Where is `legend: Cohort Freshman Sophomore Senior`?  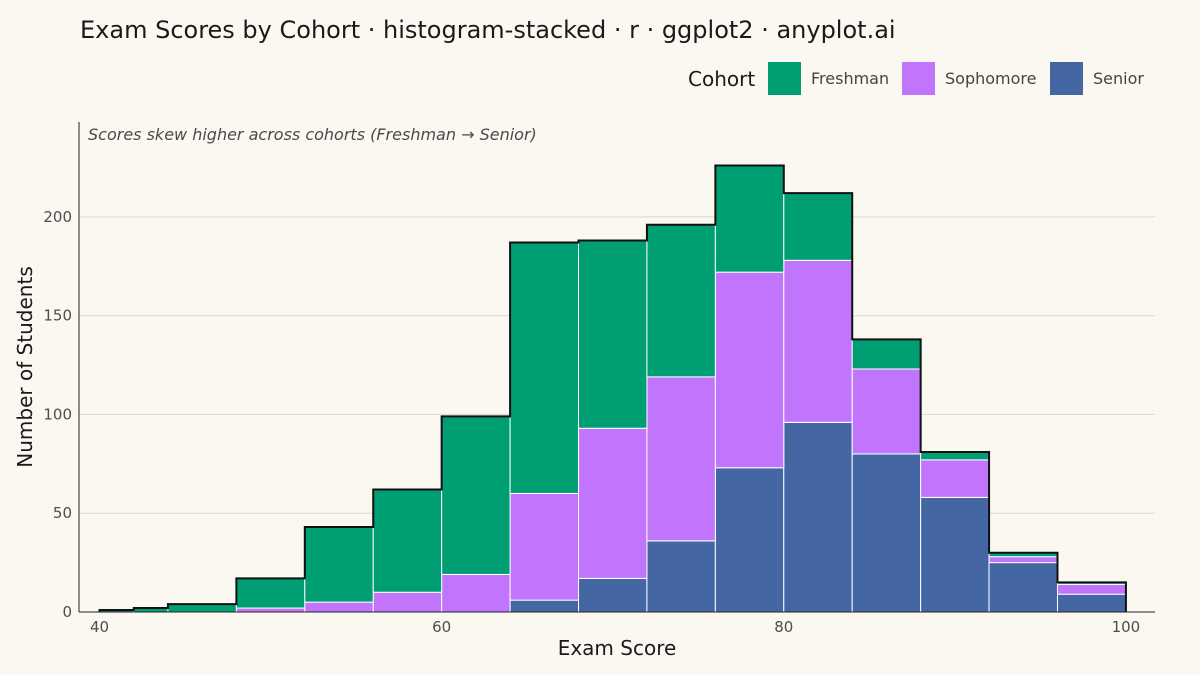
legend: Cohort Freshman Sophomore Senior is located at coordinates (916, 78).